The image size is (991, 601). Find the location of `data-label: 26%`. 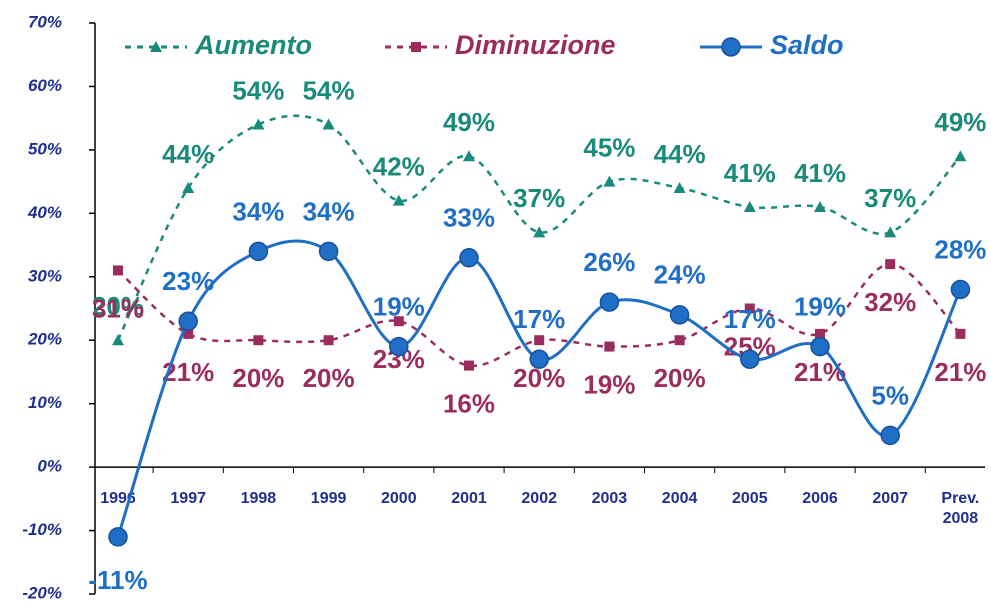

data-label: 26% is located at coordinates (609, 262).